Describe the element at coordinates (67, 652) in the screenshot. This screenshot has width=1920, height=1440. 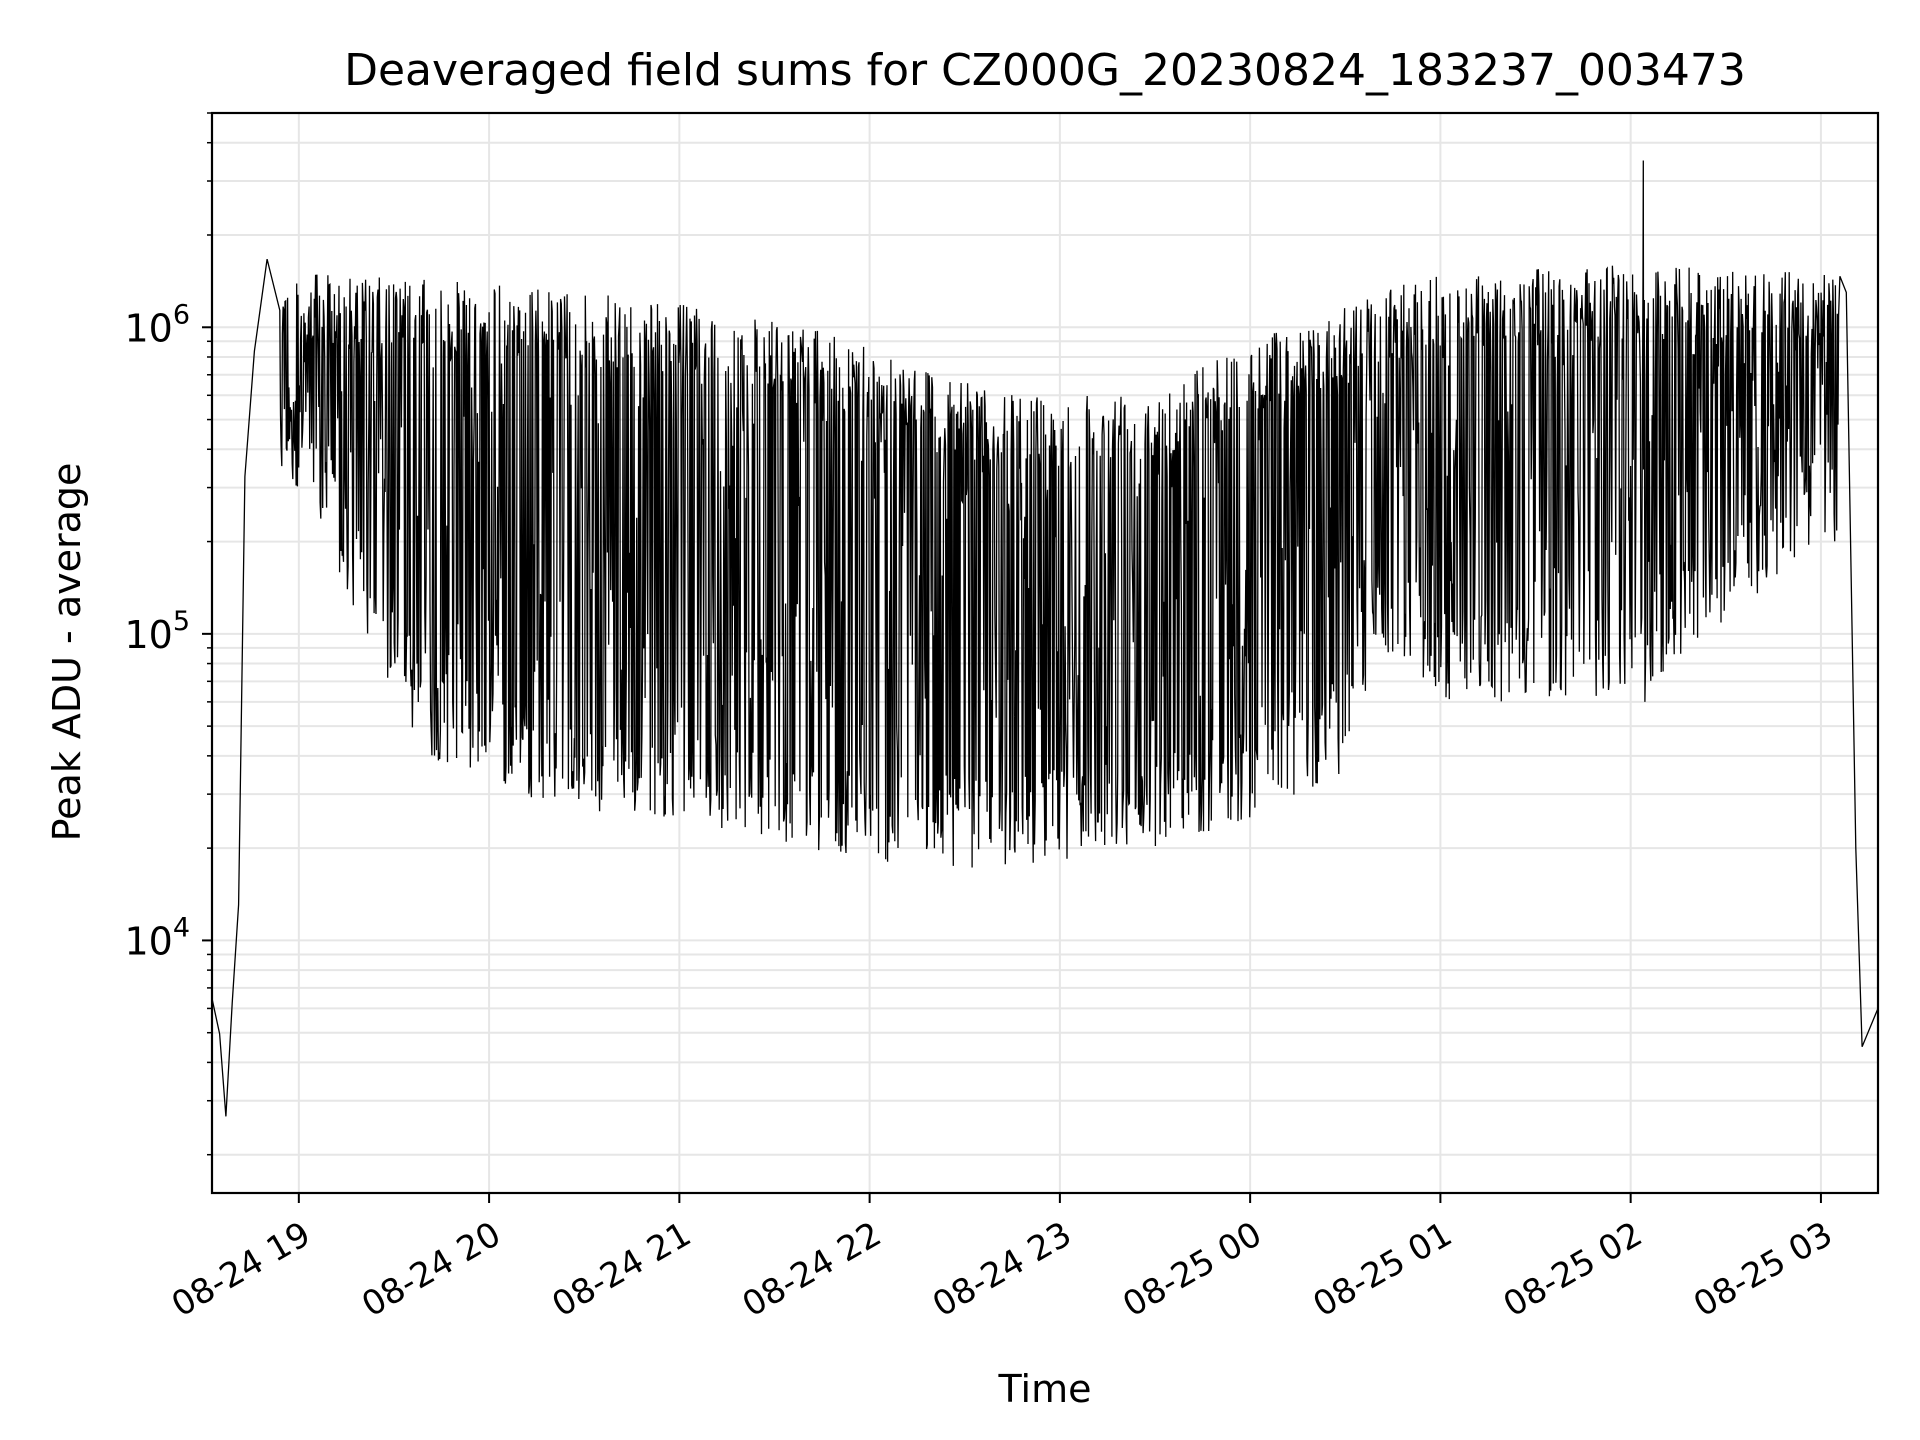
I see `y-axis-label: Peak ADU - average` at that location.